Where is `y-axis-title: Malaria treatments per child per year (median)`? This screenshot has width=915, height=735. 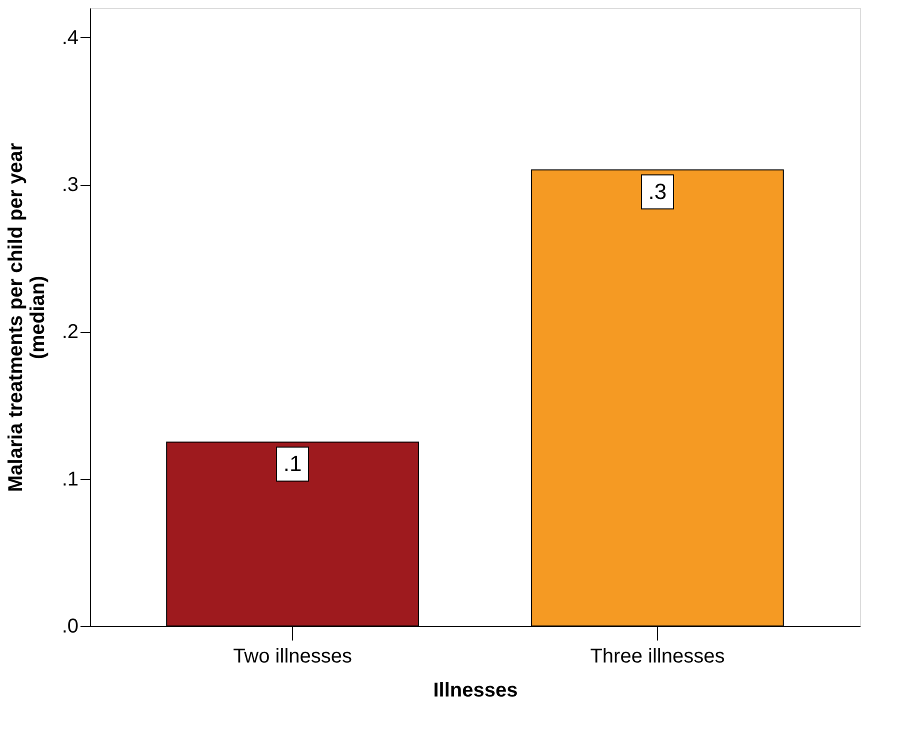 y-axis-title: Malaria treatments per child per year (median) is located at coordinates (26, 317).